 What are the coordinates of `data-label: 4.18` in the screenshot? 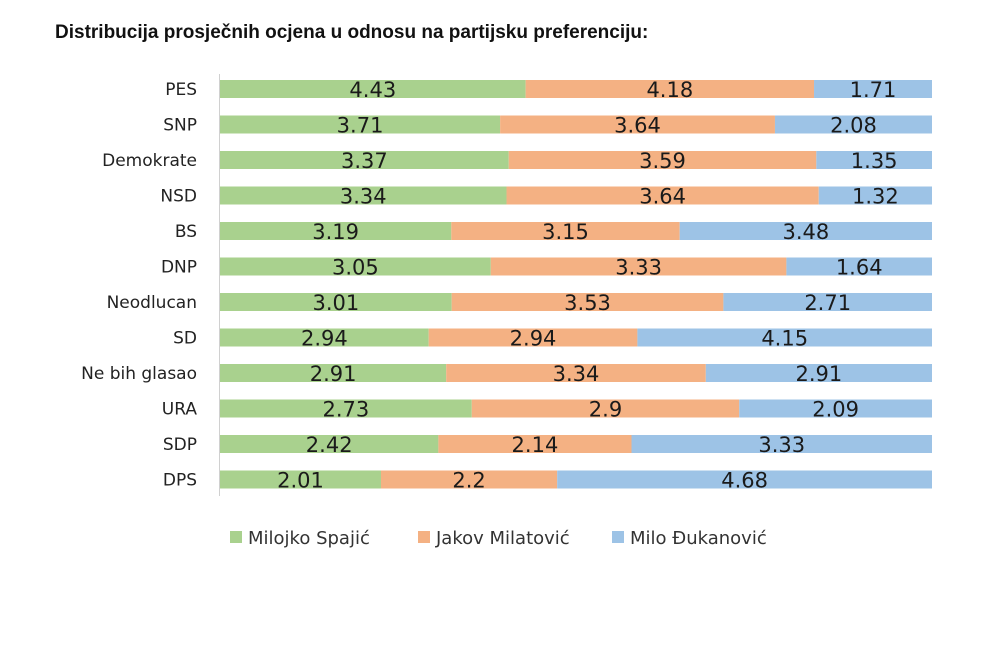 It's located at (669, 90).